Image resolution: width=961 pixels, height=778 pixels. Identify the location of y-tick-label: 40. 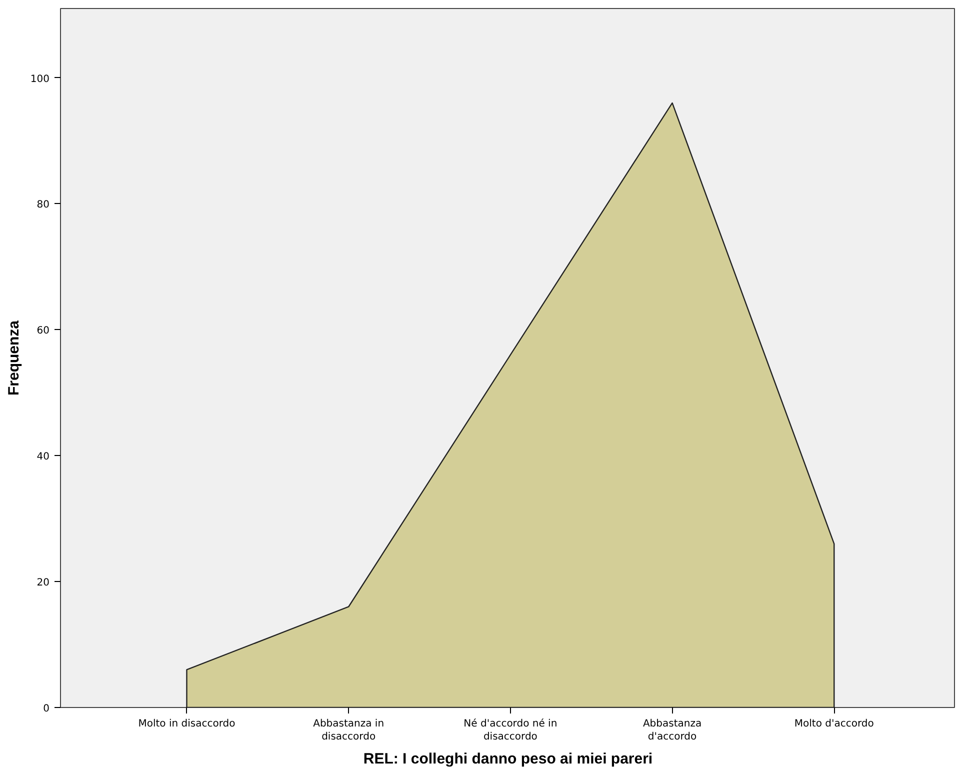
(43, 457).